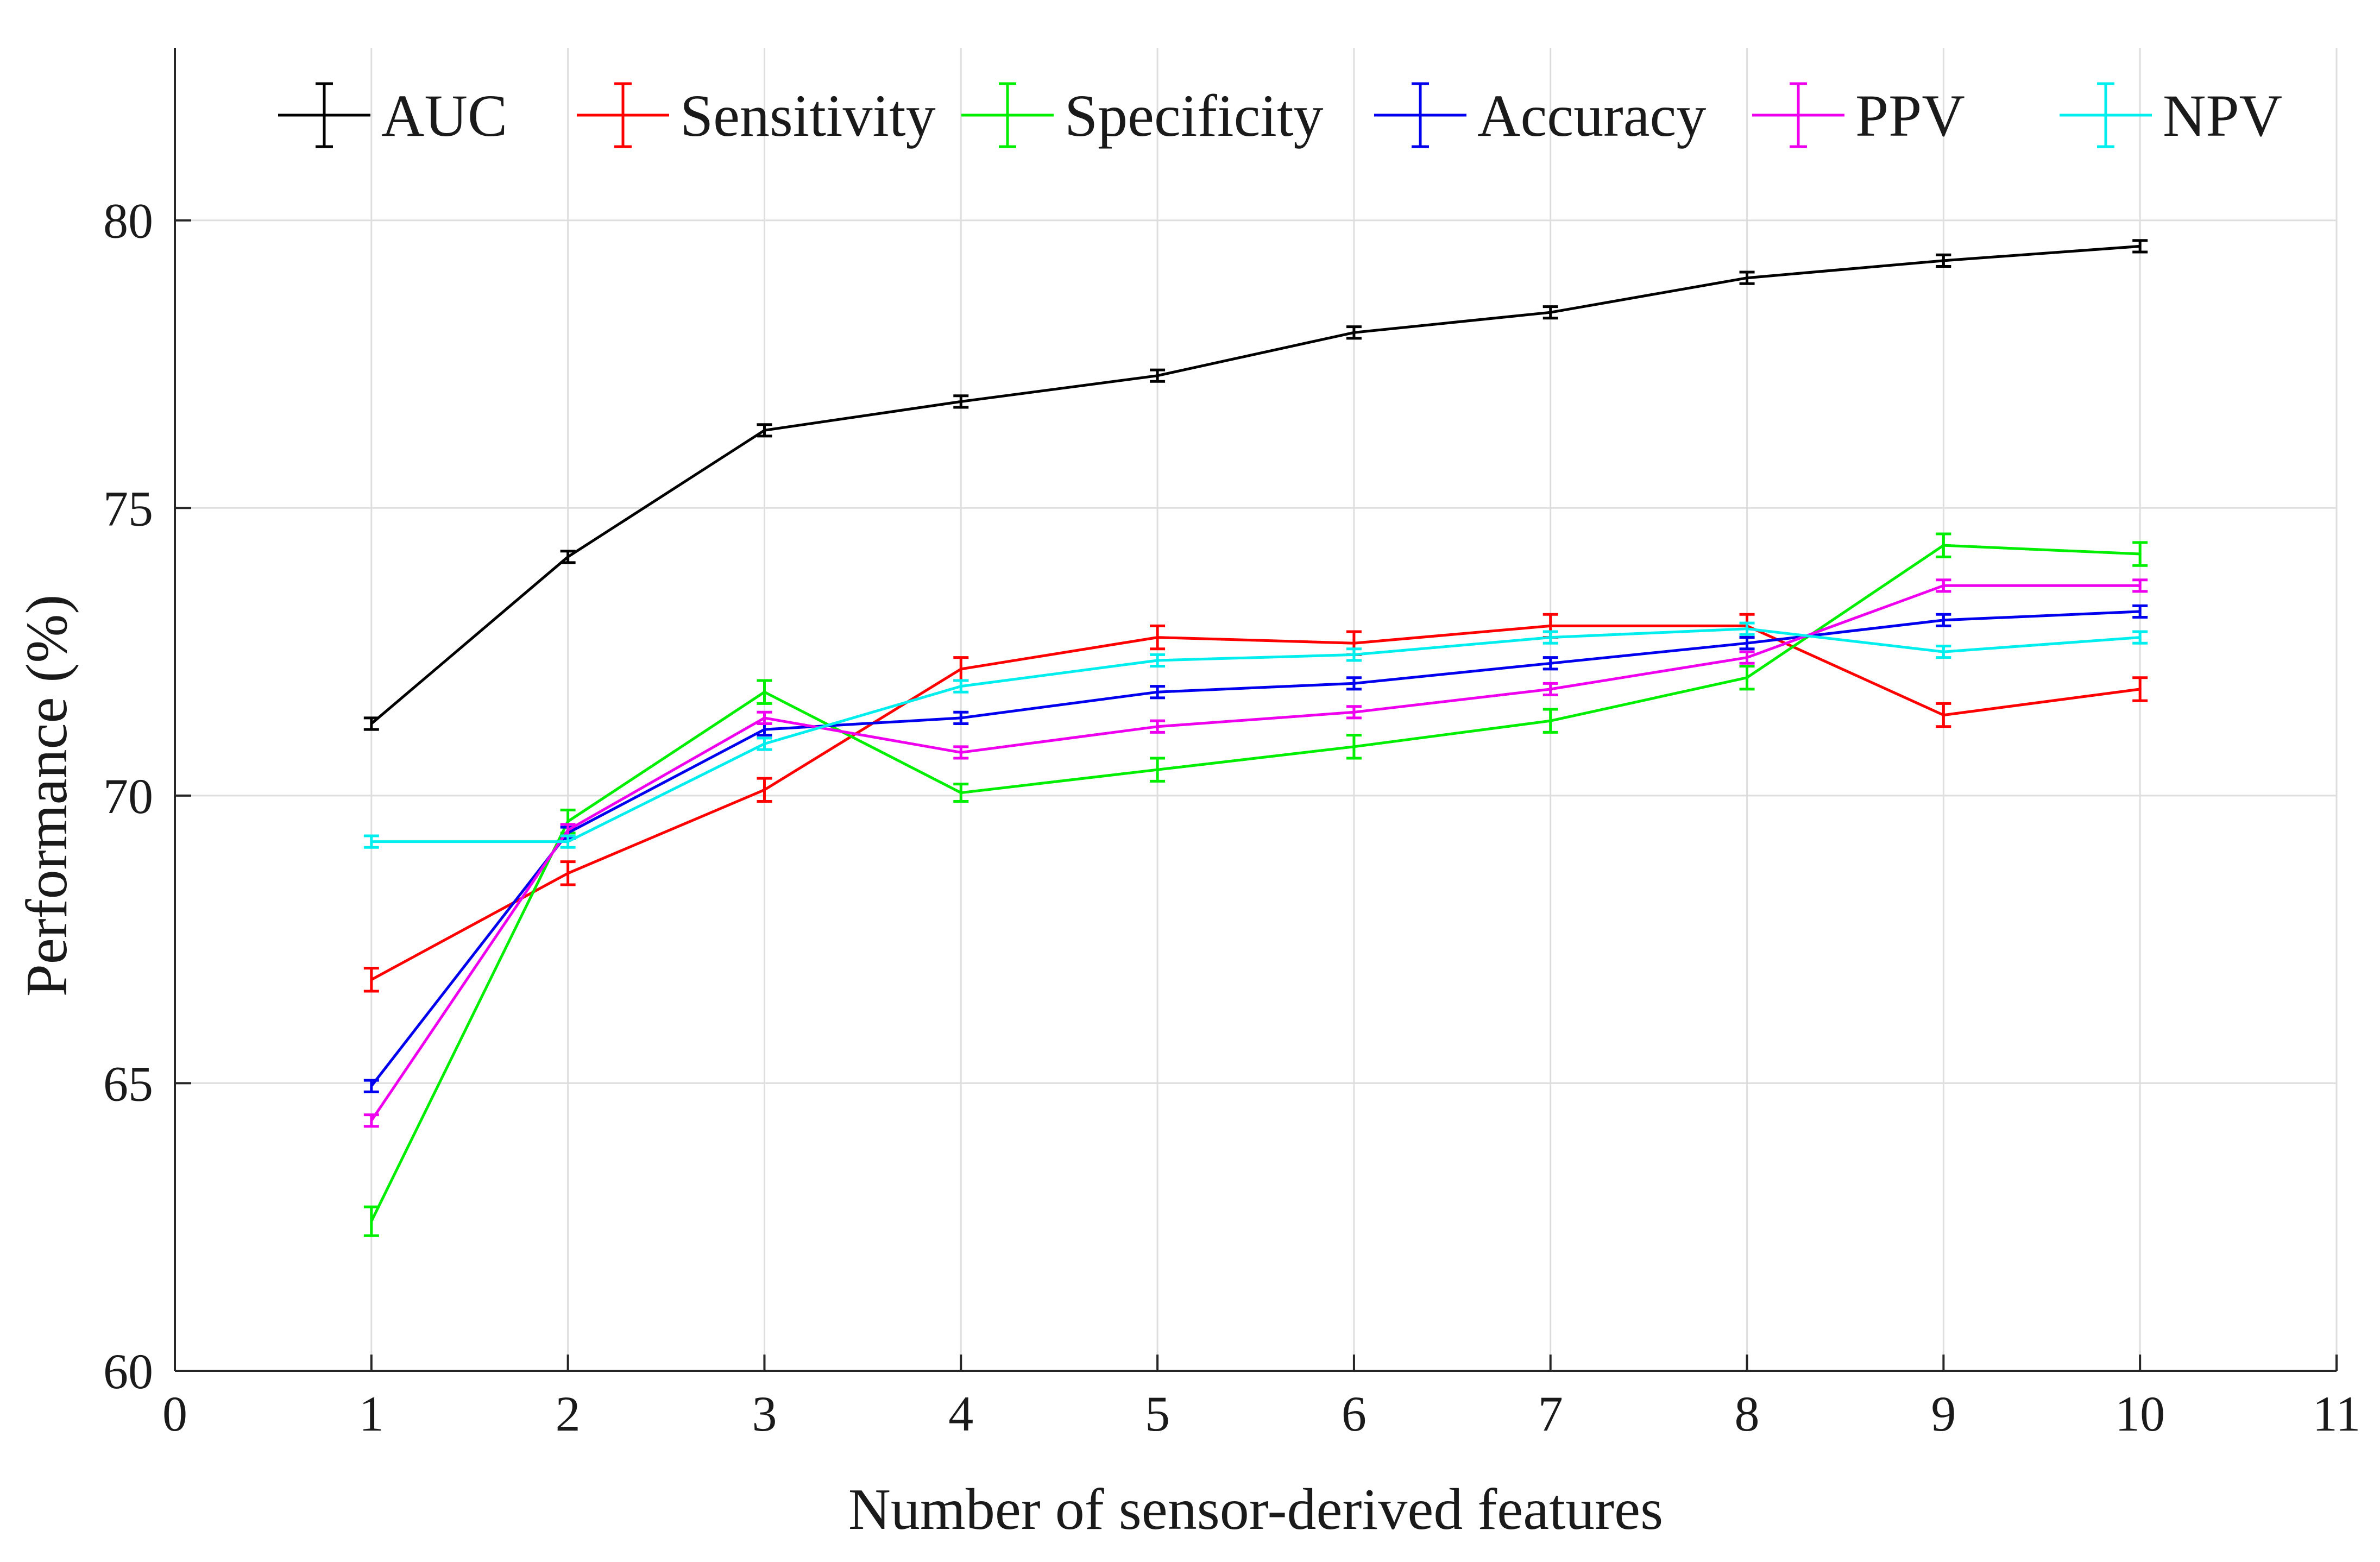 The image size is (2380, 1562). Describe the element at coordinates (1591, 116) in the screenshot. I see `legend-label: Accuracy` at that location.